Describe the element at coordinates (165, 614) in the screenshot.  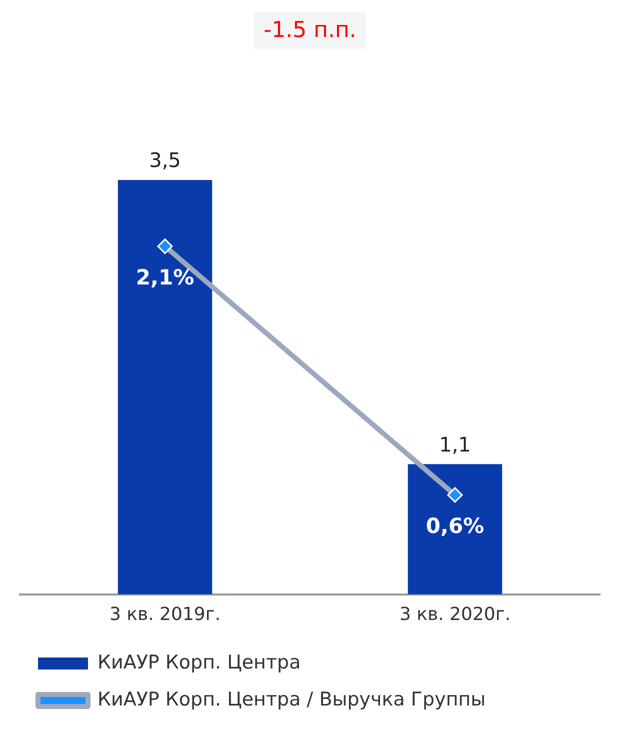
I see `x-tick-label: 3 кв. 2019г.` at that location.